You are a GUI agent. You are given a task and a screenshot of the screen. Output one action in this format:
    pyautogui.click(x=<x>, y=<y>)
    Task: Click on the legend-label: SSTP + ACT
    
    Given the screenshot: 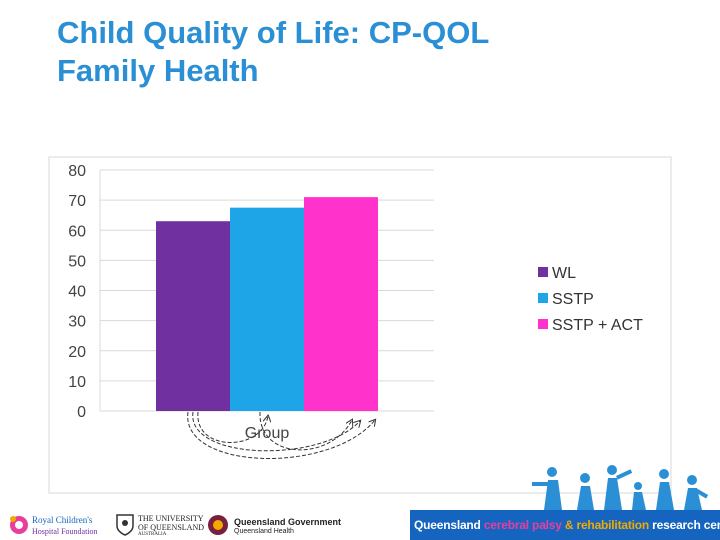 What is the action you would take?
    pyautogui.click(x=597, y=325)
    